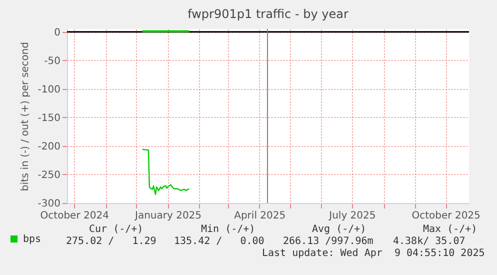 This screenshot has height=275, width=497. Describe the element at coordinates (228, 230) in the screenshot. I see `text: Min (-/+)` at that location.